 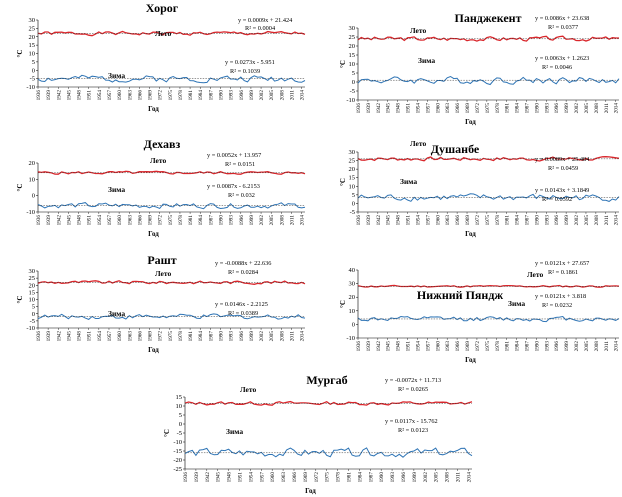 I want to click on chart-title: Душанбе, so click(x=455, y=149).